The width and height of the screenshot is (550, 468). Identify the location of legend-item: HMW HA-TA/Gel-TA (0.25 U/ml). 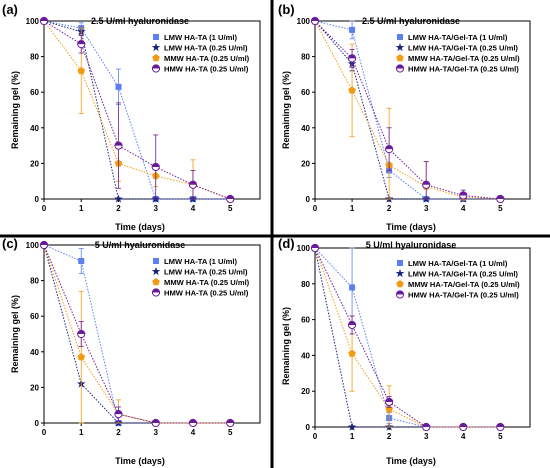
(457, 295).